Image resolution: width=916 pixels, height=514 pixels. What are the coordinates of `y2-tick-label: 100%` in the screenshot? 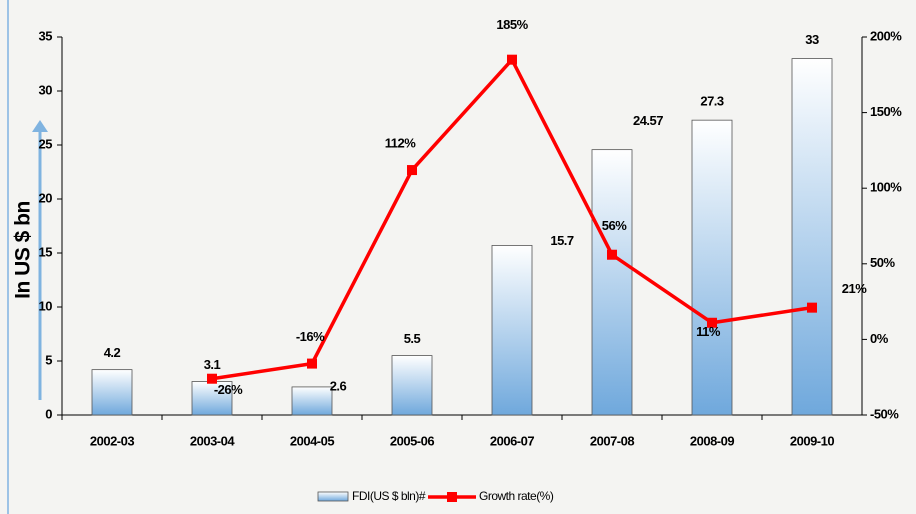 It's located at (886, 187).